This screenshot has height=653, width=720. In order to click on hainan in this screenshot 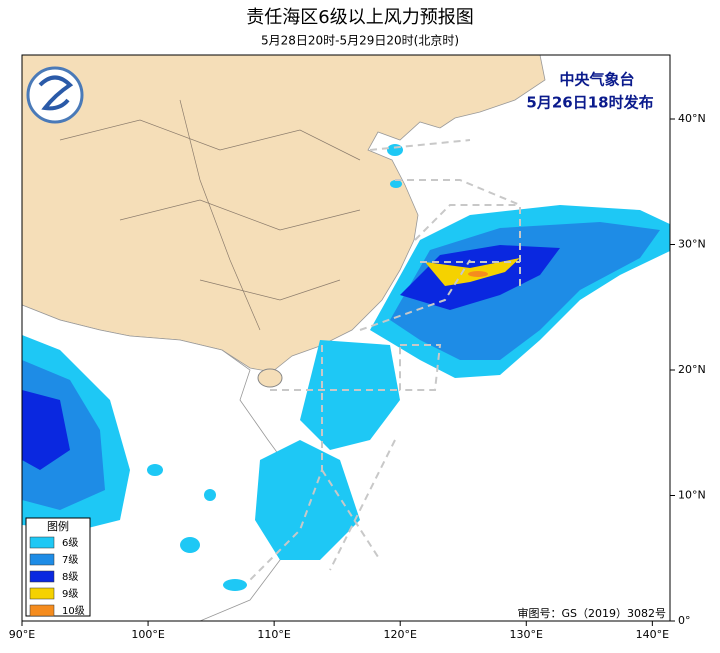, I will do `click(270, 378)`.